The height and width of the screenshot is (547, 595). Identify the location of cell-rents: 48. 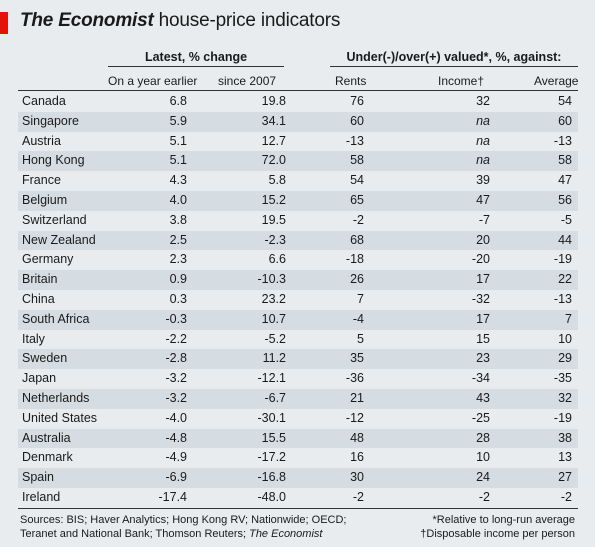
(357, 437).